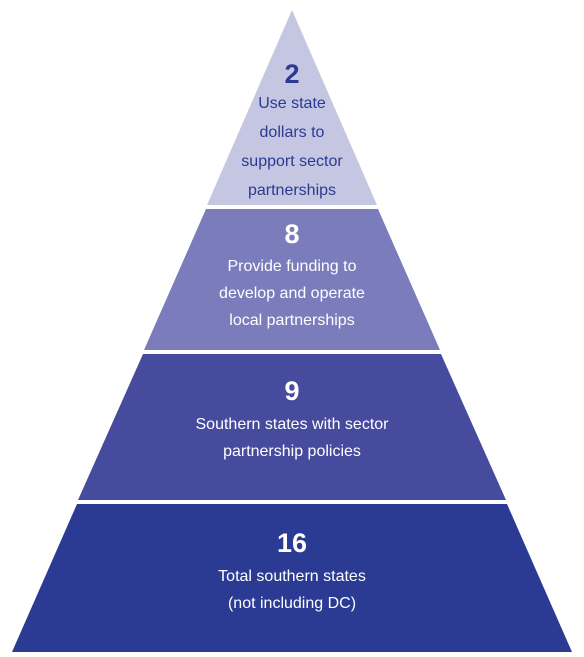 The height and width of the screenshot is (657, 584). Describe the element at coordinates (292, 603) in the screenshot. I see `level-label: (not including DC)` at that location.